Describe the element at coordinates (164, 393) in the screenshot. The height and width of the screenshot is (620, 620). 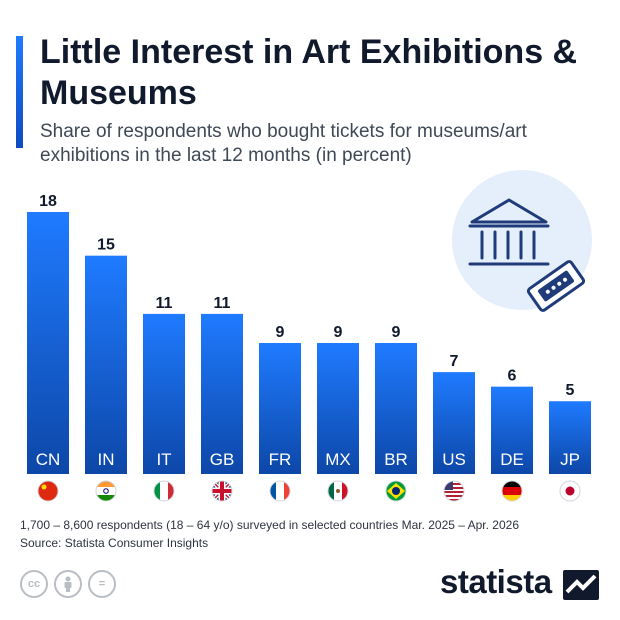
I see `bar-it` at that location.